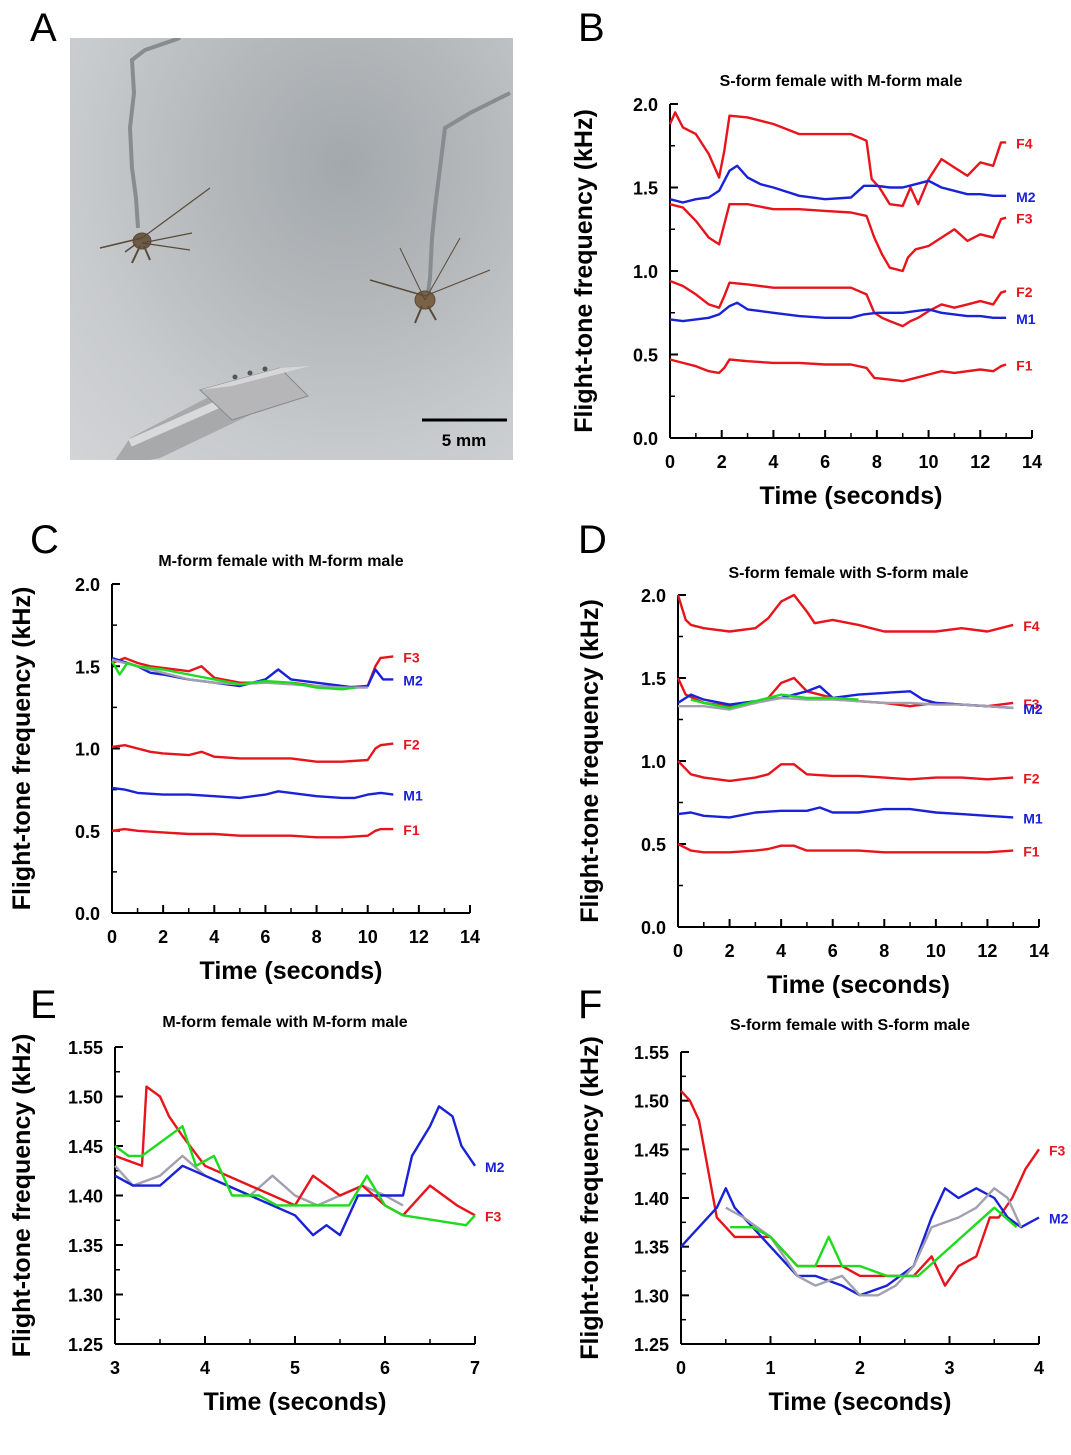 This screenshot has width=1071, height=1455. Describe the element at coordinates (653, 762) in the screenshot. I see `y-tick-label: 1.0` at that location.